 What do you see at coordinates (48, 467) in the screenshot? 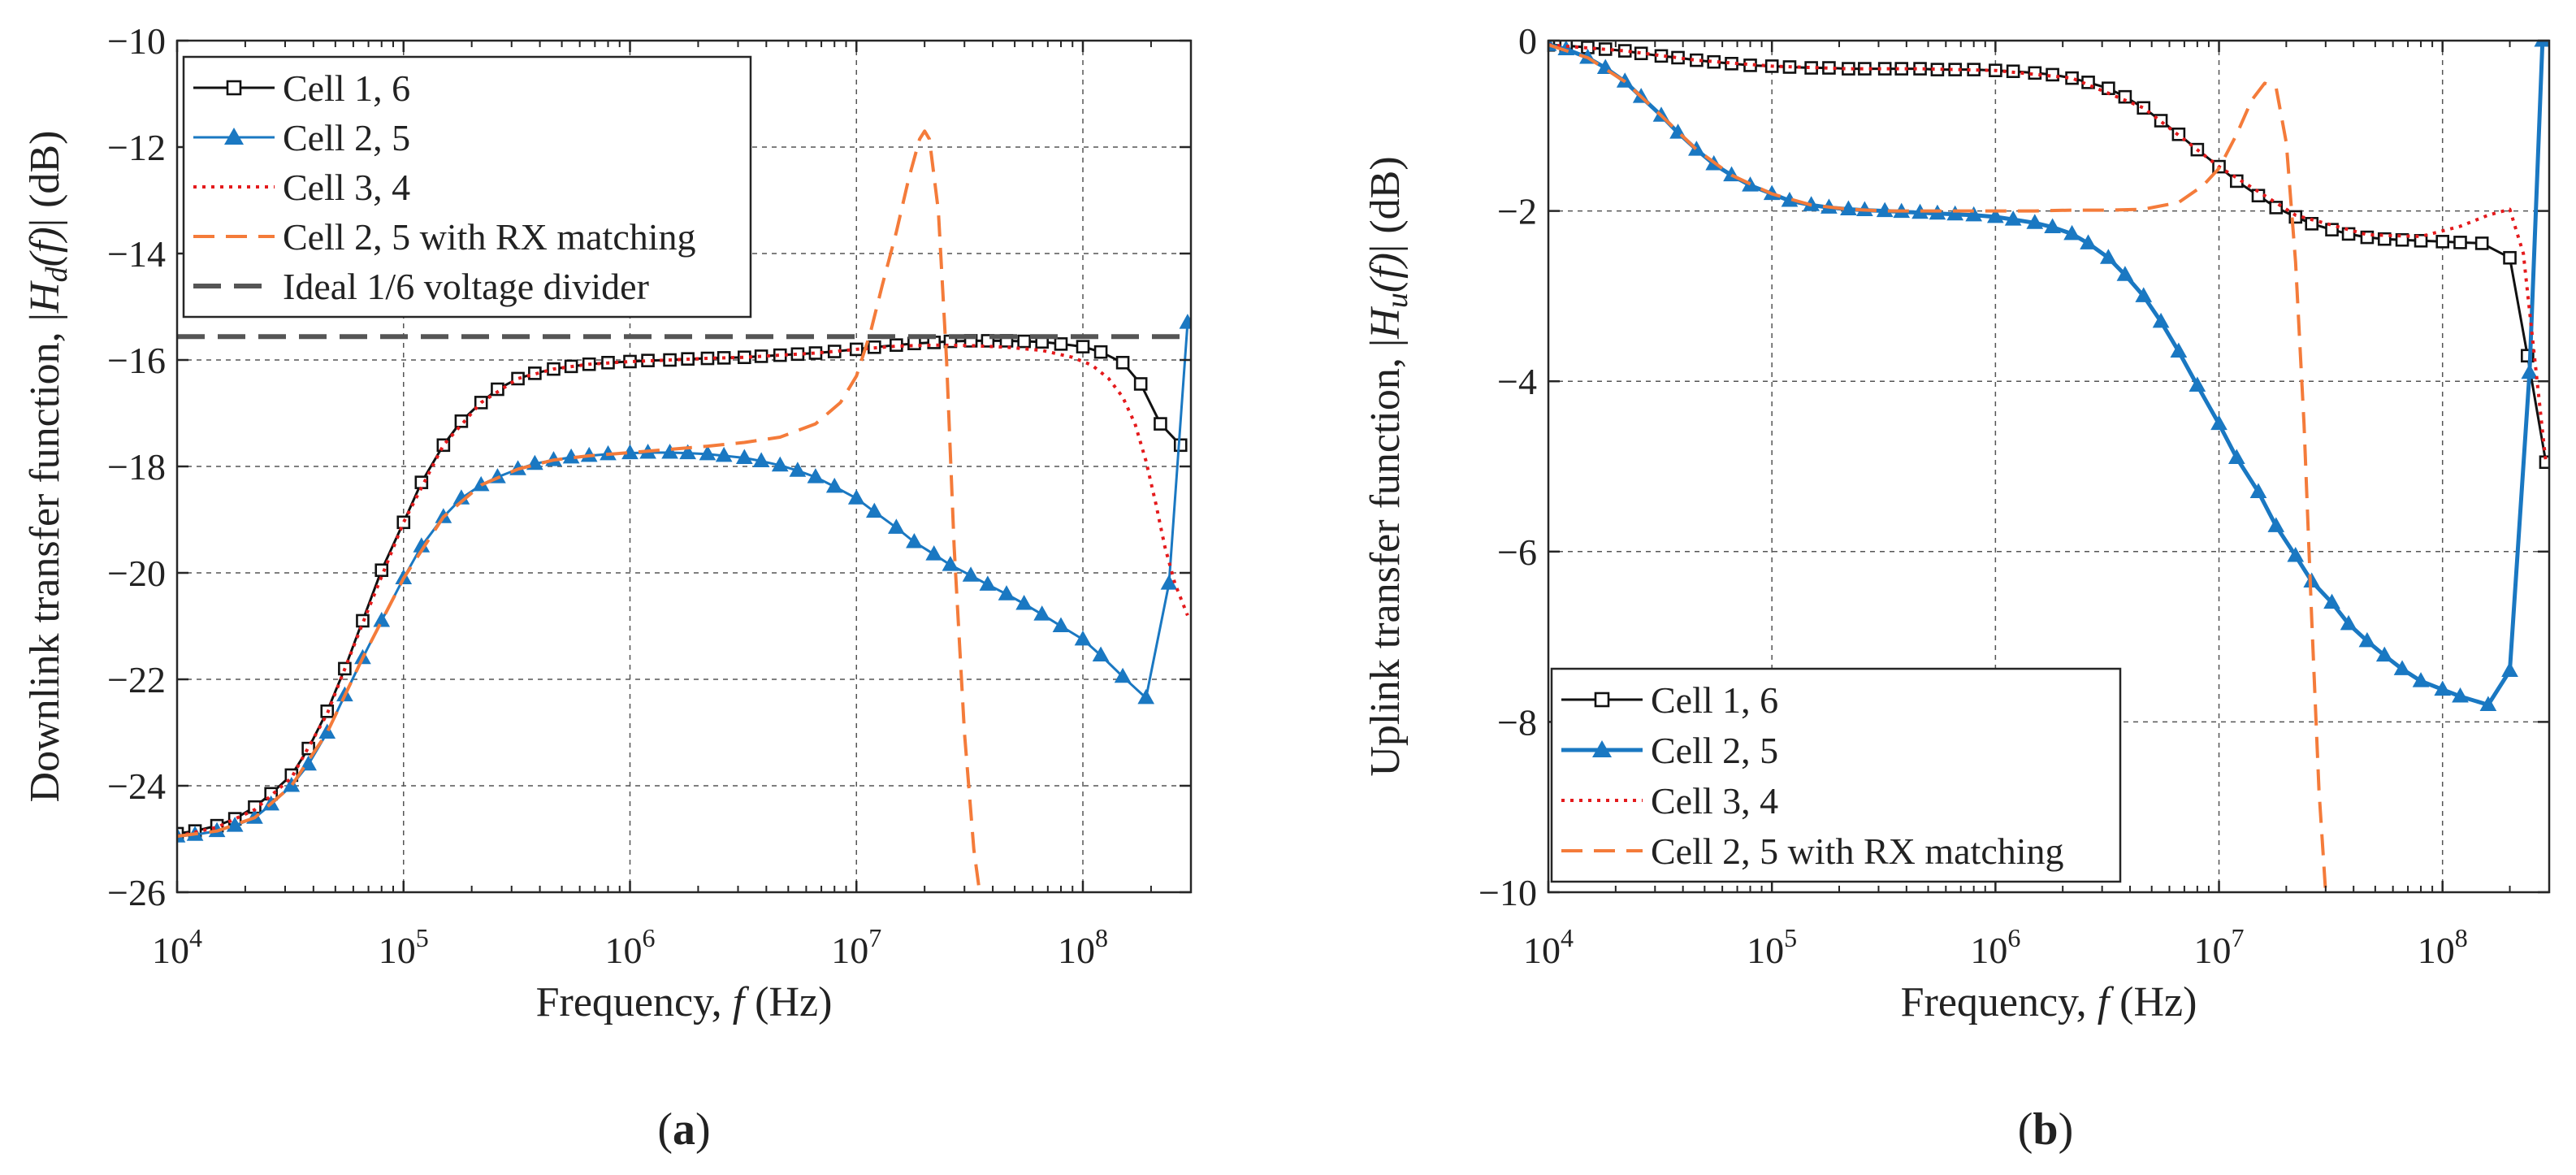
I see `y-axis-label: Downlink transfer function, |Hd(f)| (dB)` at bounding box center [48, 467].